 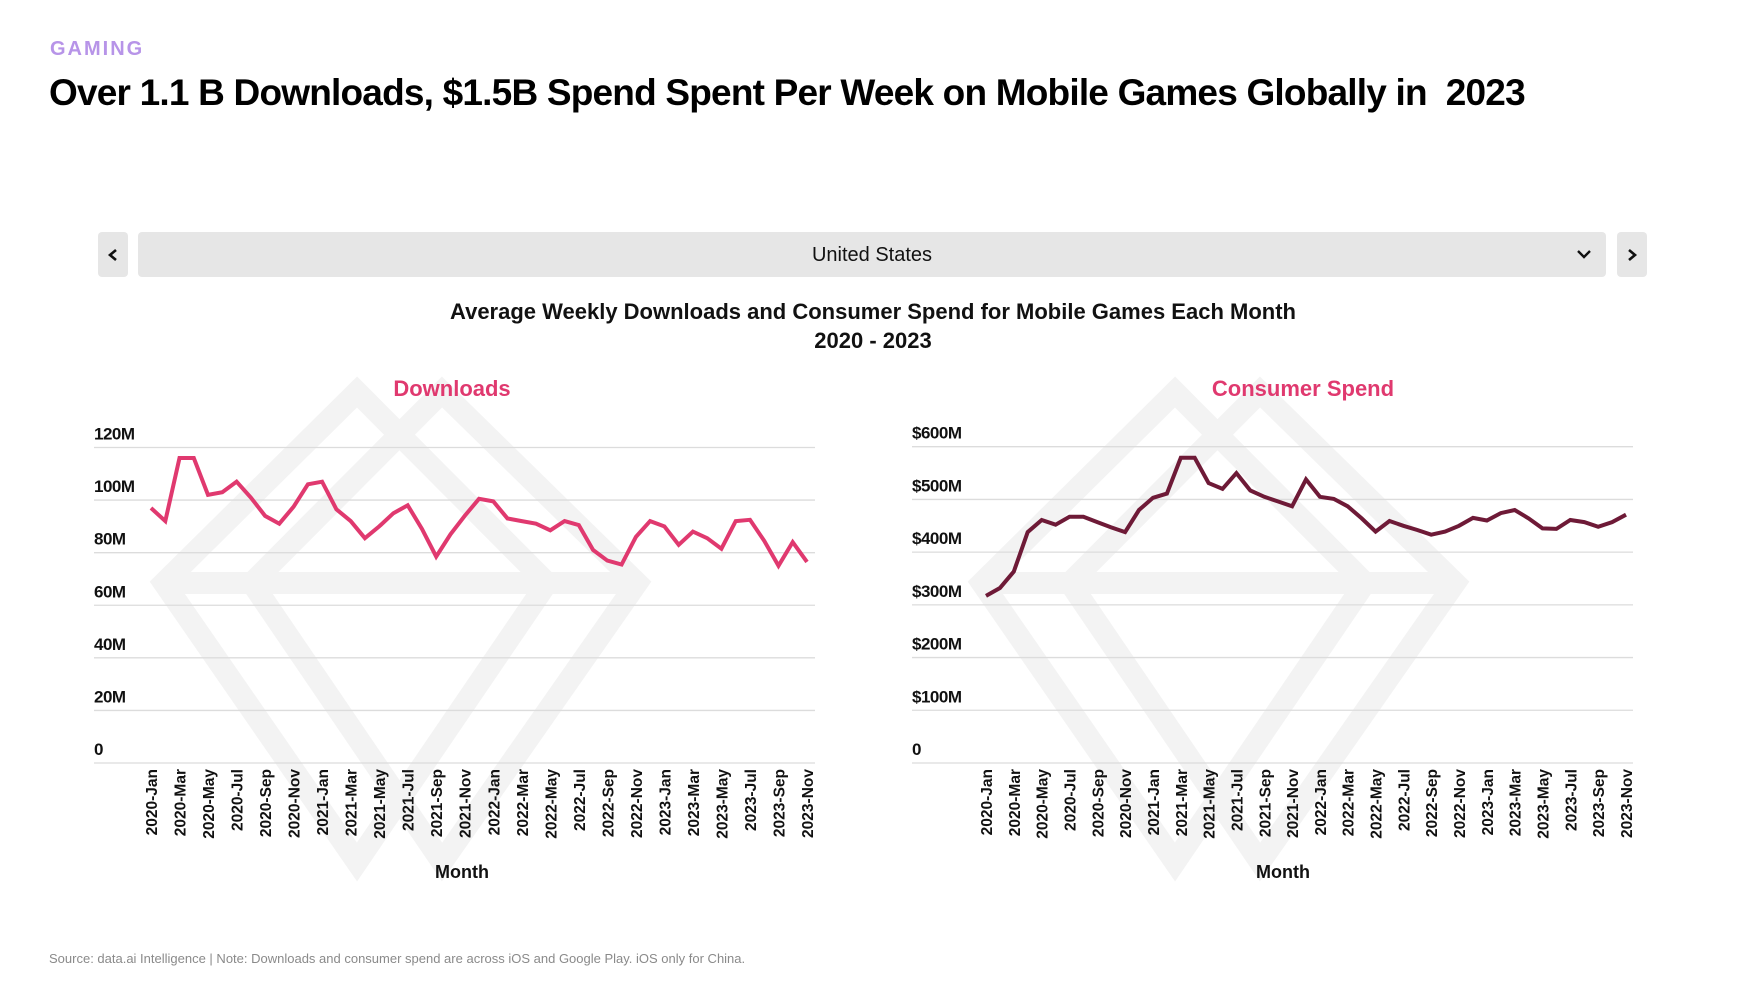 What do you see at coordinates (97, 49) in the screenshot?
I see `section-eyebrow: GAMING` at bounding box center [97, 49].